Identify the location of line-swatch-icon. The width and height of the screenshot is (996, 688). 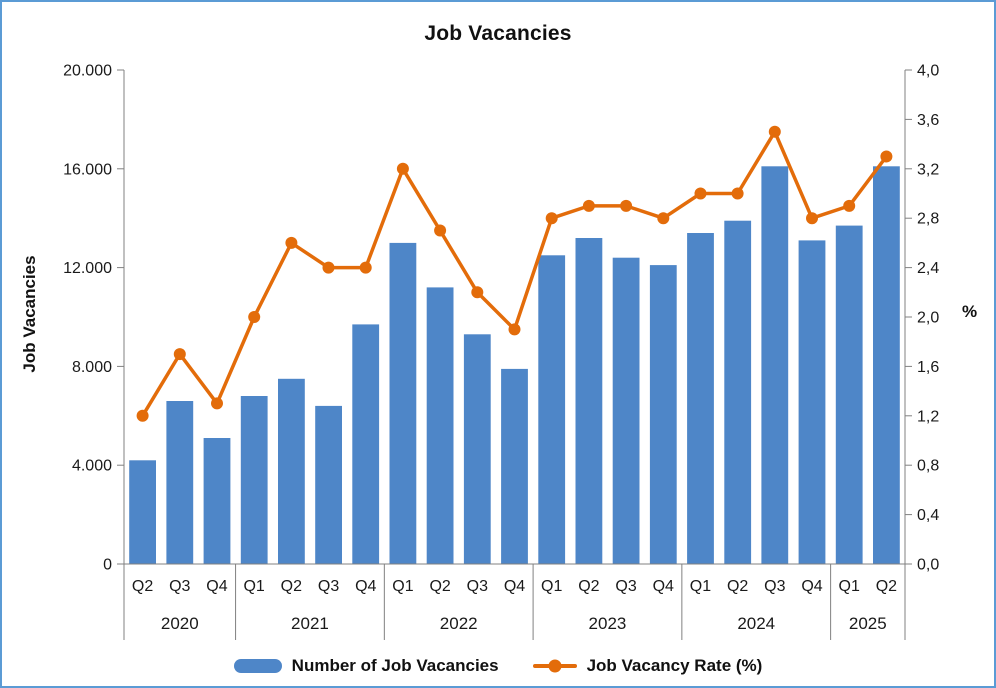
(554, 666).